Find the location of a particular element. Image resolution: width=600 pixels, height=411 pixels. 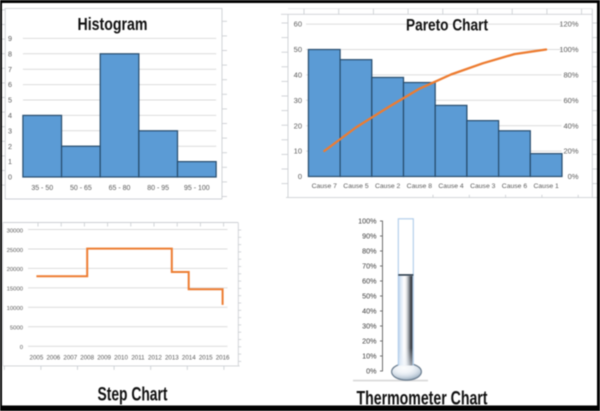

svg-text: Cause 3 is located at coordinates (483, 186).